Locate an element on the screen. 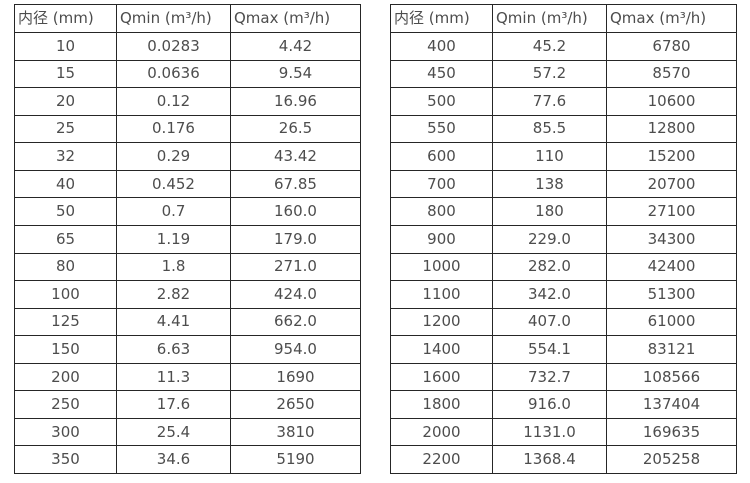 This screenshot has height=483, width=750. table-row: 800 180 27100 is located at coordinates (563, 211).